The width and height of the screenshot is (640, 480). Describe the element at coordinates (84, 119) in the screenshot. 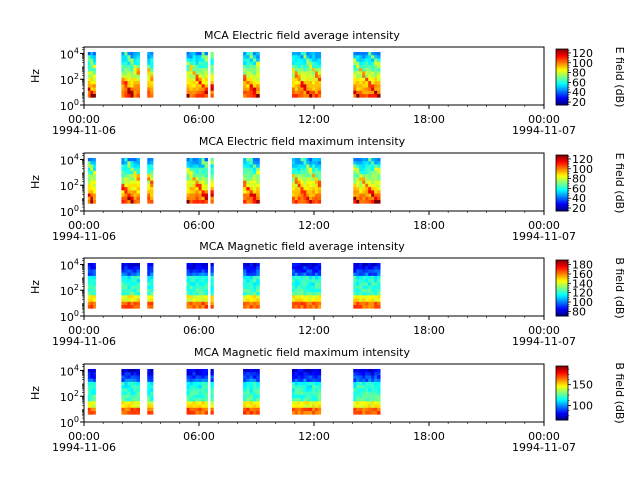

I see `x-tick-label: 00:00` at that location.